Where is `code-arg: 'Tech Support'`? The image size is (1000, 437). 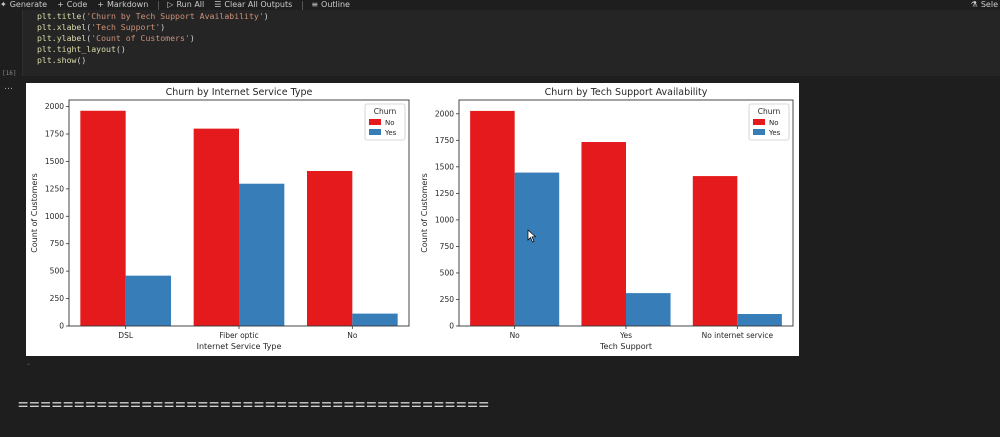
code-arg: 'Tech Support' is located at coordinates (126, 27).